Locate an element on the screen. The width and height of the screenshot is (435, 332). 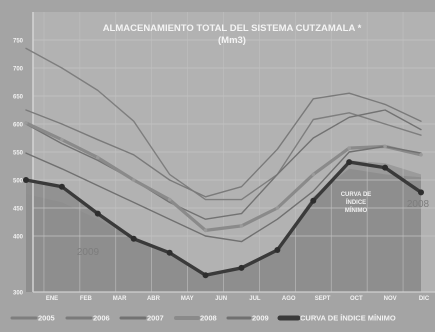
marker-minimo-ENE is located at coordinates (26, 180).